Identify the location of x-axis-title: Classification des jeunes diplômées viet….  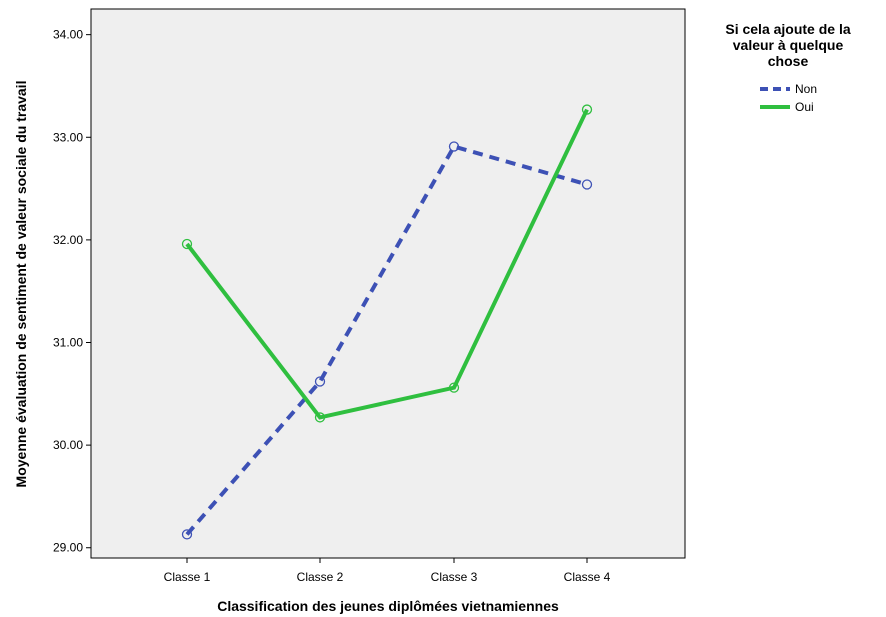
(388, 606).